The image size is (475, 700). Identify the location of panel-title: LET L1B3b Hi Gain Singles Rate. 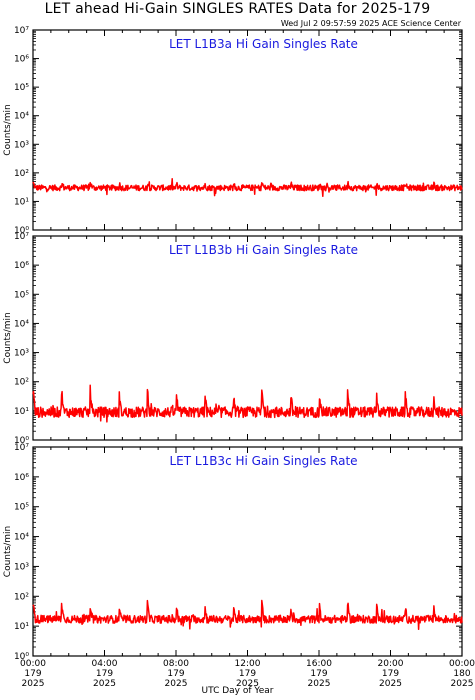
(263, 250).